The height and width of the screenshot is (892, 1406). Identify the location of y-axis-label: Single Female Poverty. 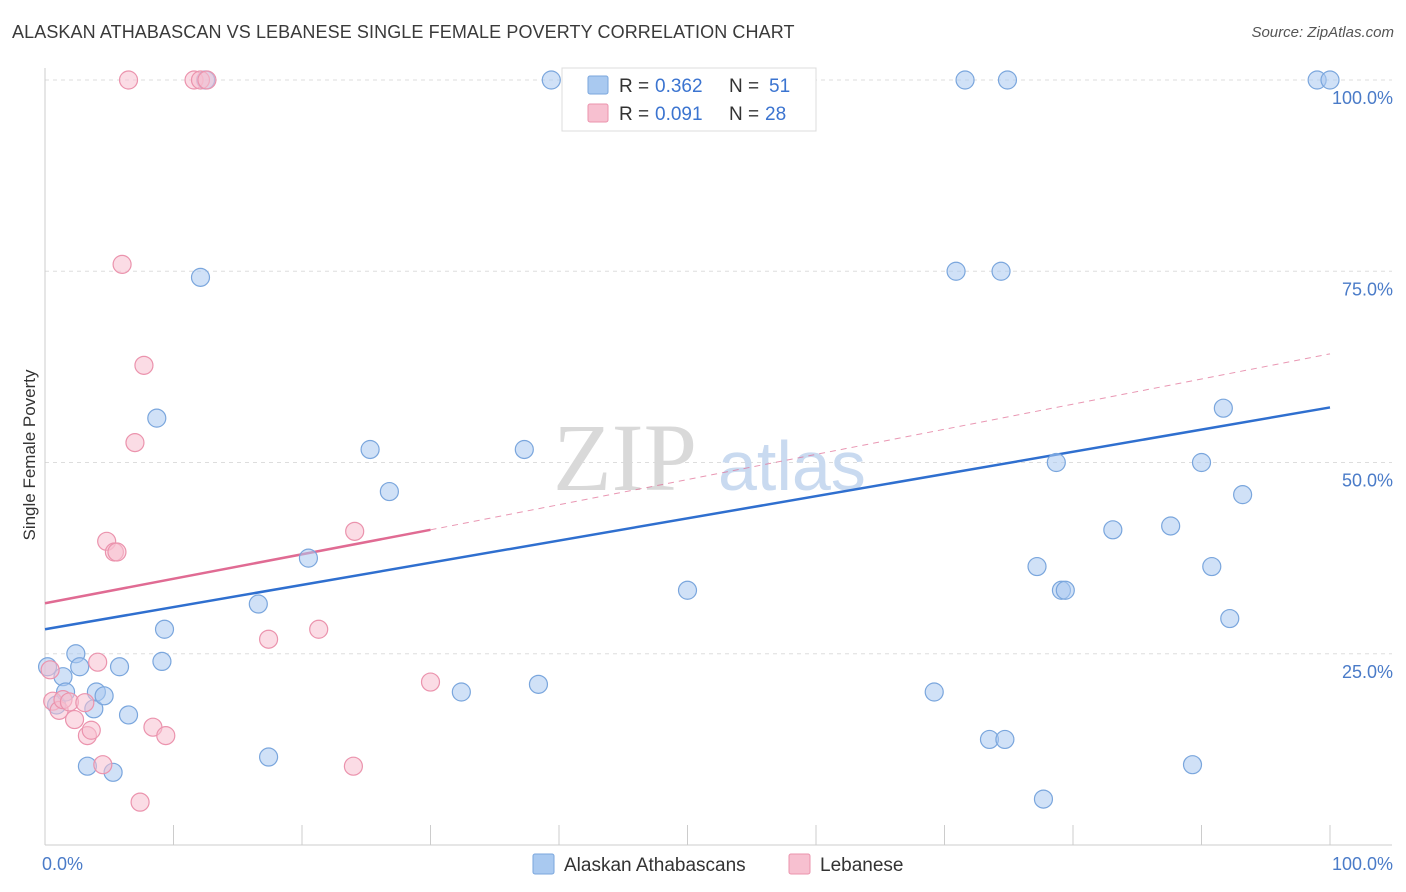
(29, 455).